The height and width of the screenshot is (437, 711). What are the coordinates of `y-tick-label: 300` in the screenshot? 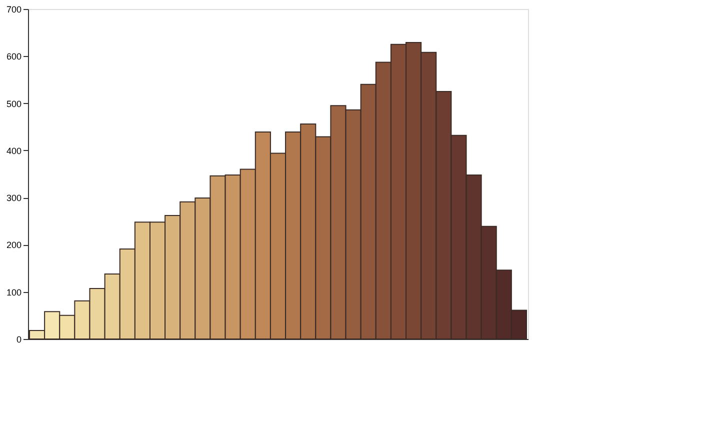 It's located at (14, 198).